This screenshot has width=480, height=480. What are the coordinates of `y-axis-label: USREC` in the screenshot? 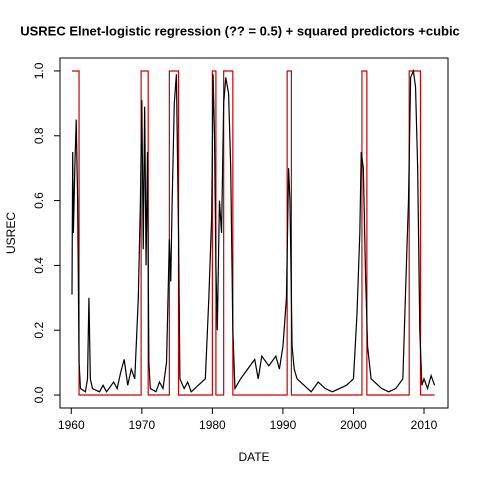 It's located at (11, 233).